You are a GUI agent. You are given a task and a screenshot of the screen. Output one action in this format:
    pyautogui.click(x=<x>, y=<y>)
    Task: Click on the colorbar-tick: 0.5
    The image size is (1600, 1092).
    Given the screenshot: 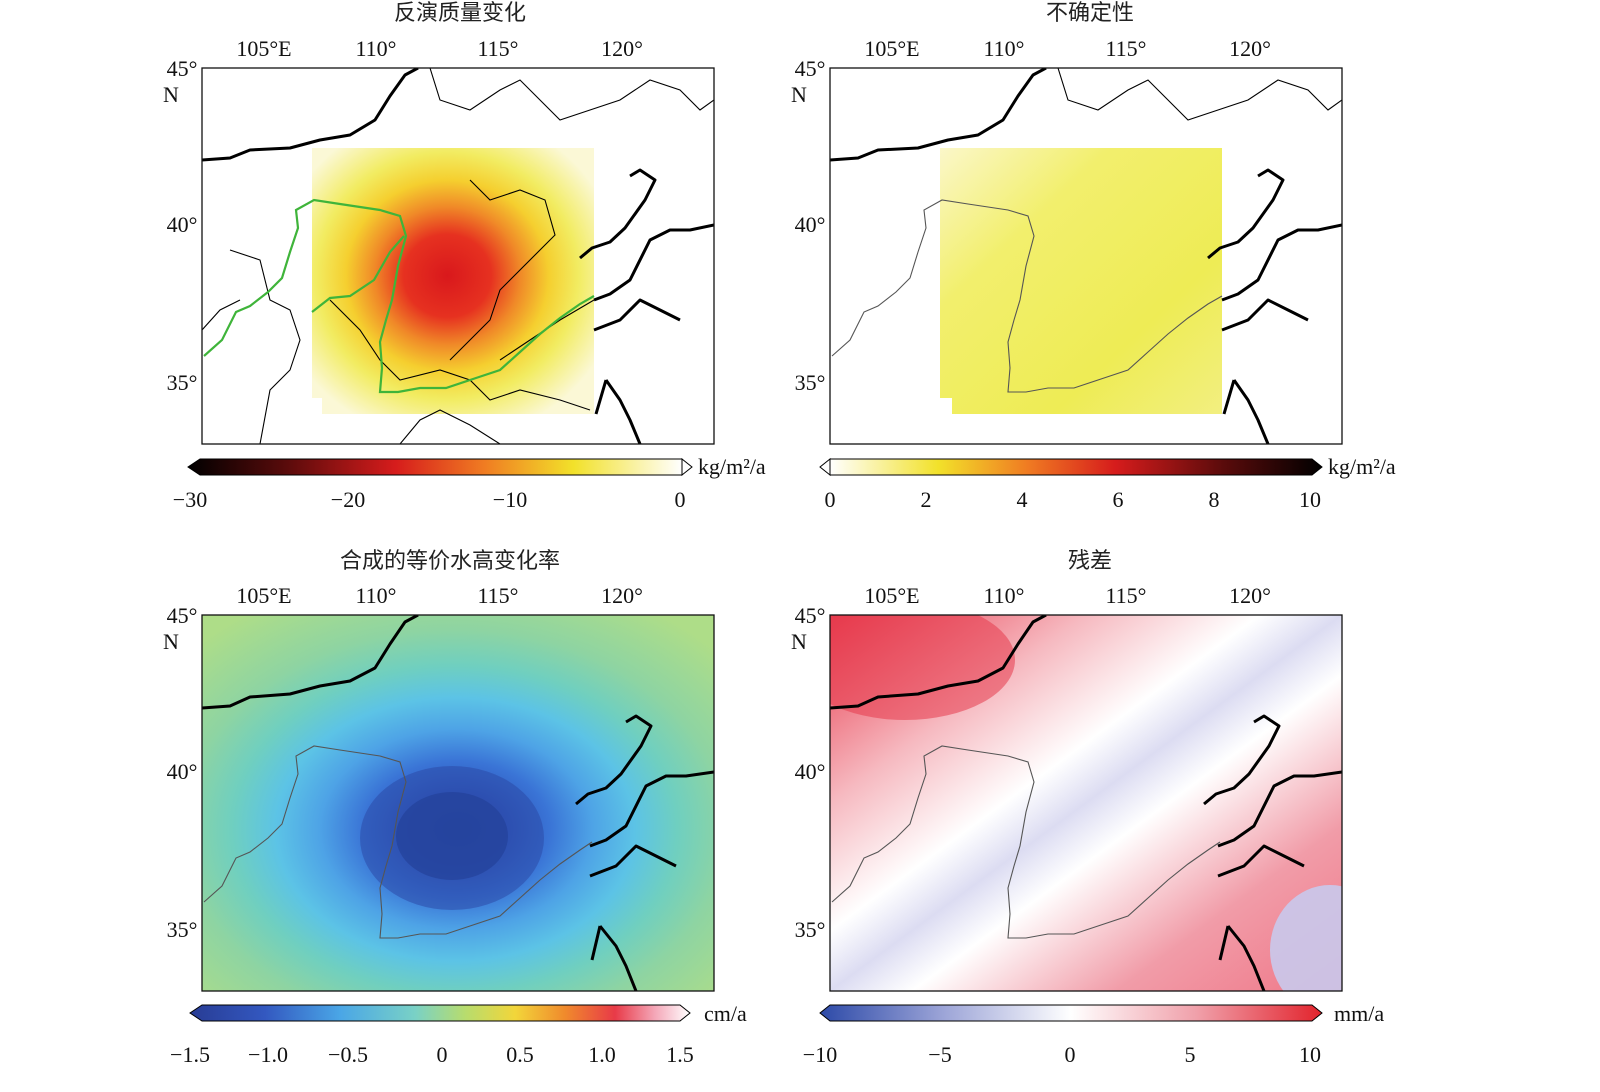 What is the action you would take?
    pyautogui.click(x=520, y=1054)
    